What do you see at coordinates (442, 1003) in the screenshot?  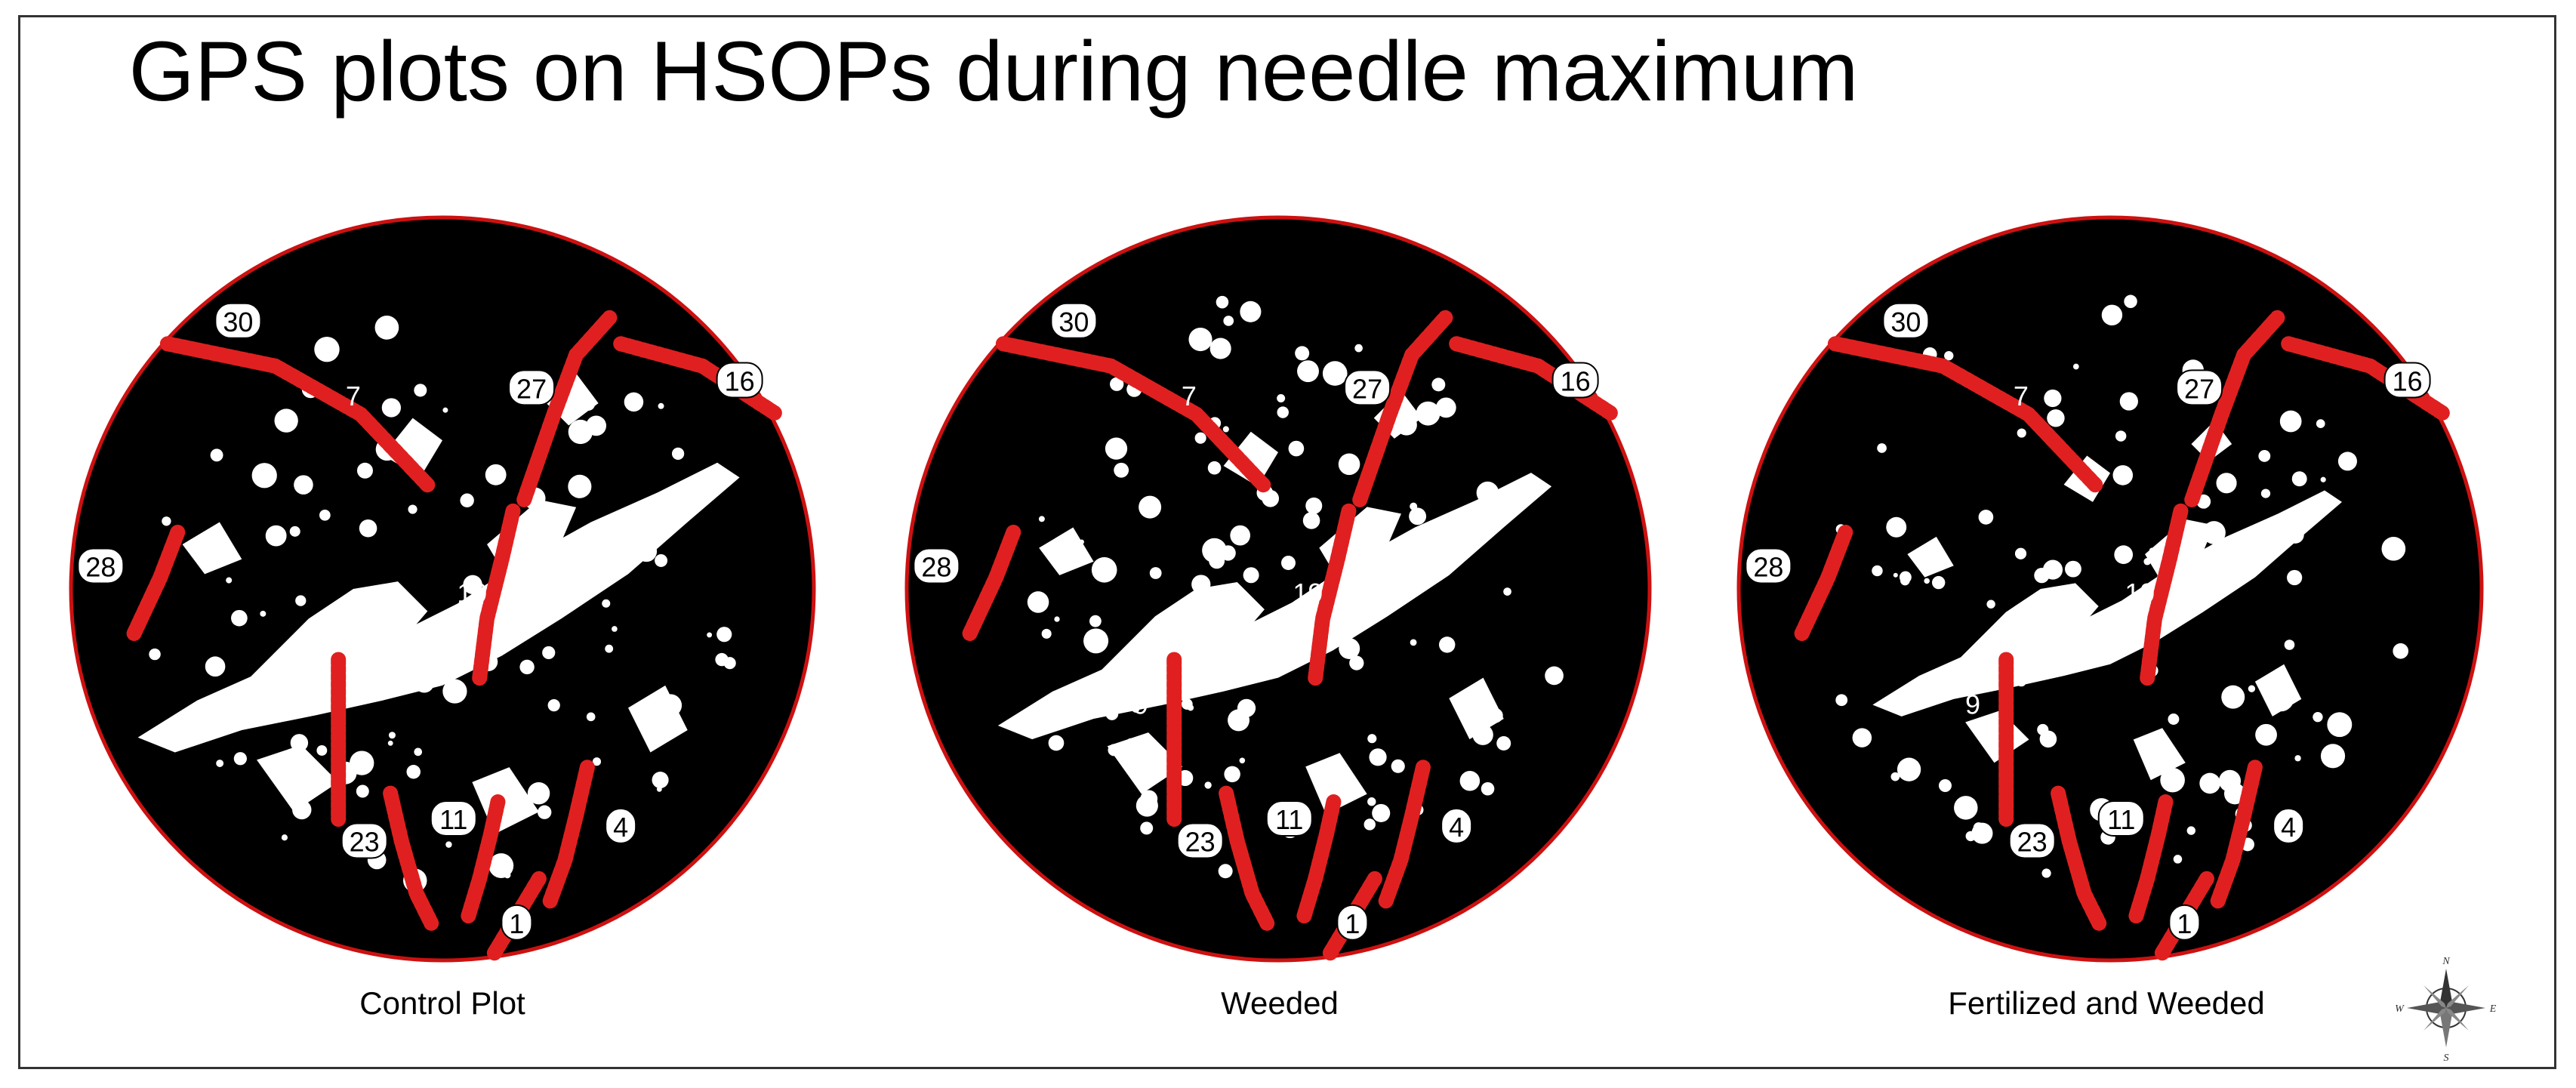 I see `panel-caption: Control Plot` at bounding box center [442, 1003].